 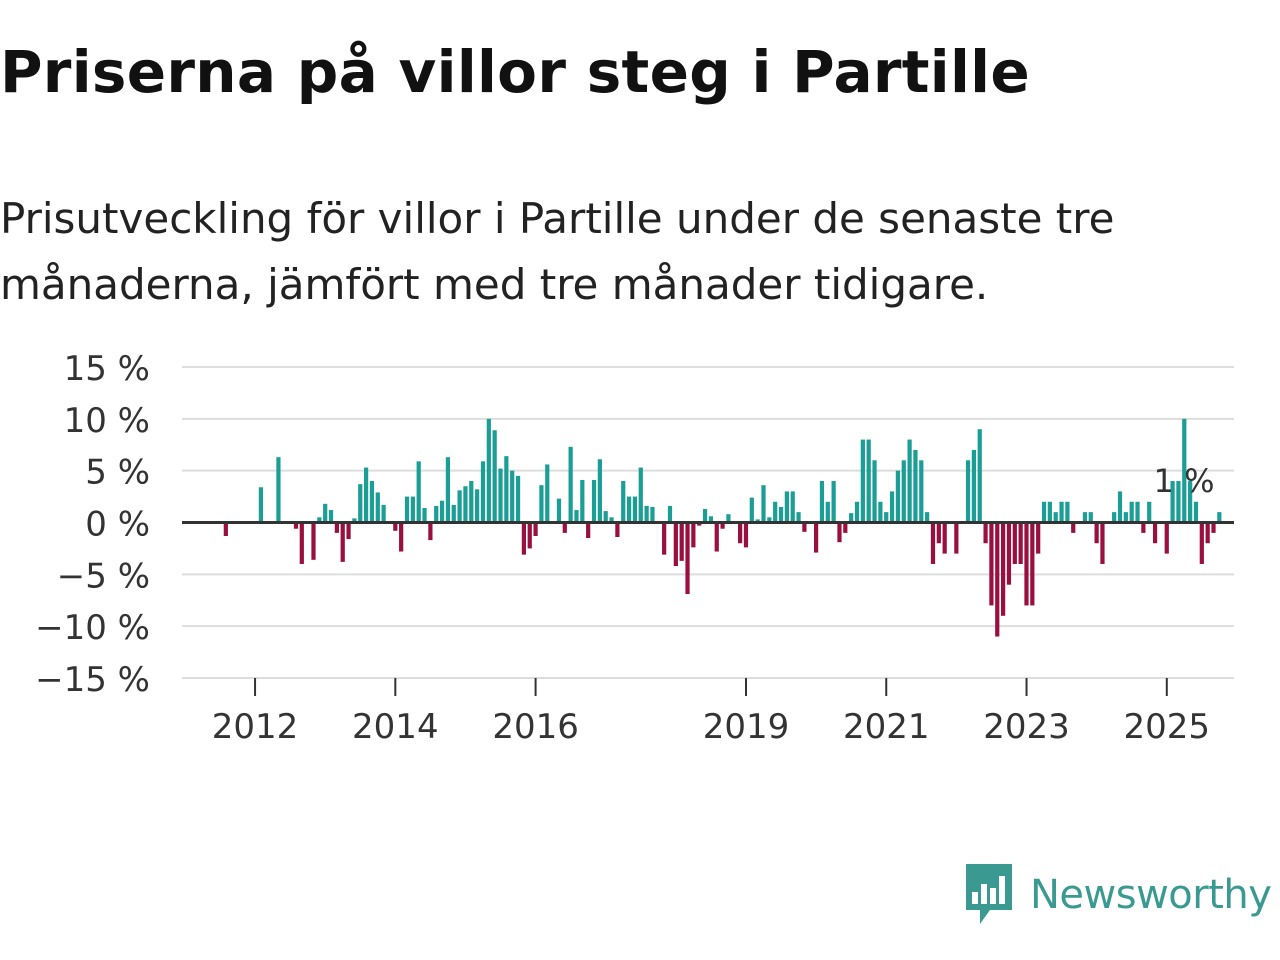 I want to click on x-axis-labels: 2012 2014 2016 2019 2021 2023 2025, so click(x=711, y=712).